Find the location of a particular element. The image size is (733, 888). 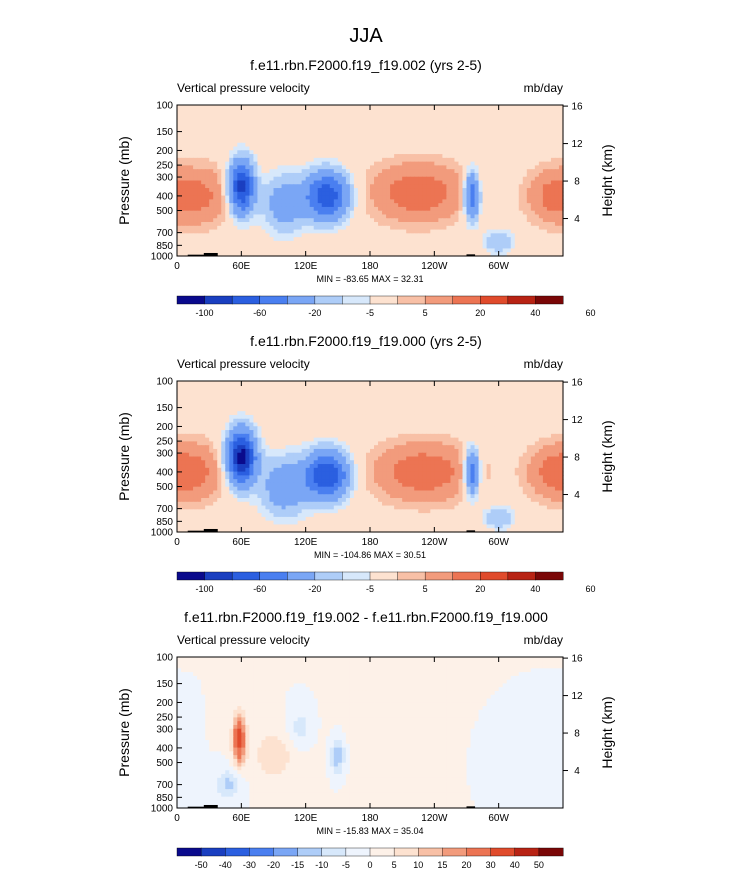

colorbar-box is located at coordinates (384, 300).